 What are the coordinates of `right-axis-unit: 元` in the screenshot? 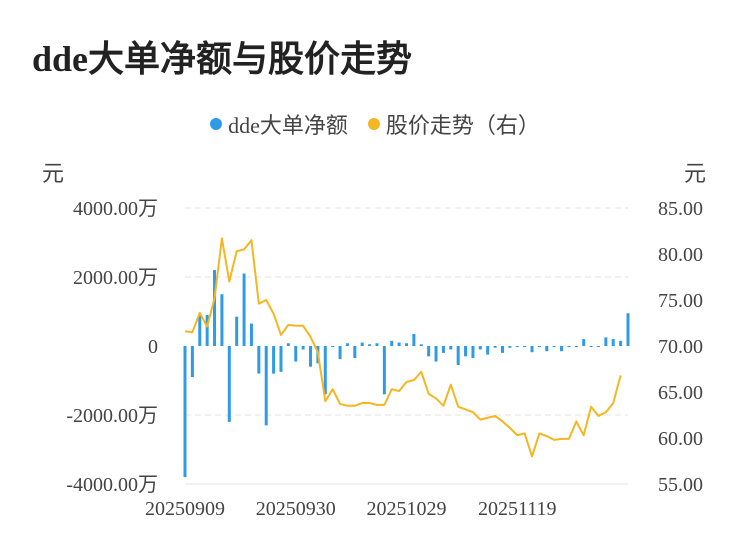 It's located at (695, 173).